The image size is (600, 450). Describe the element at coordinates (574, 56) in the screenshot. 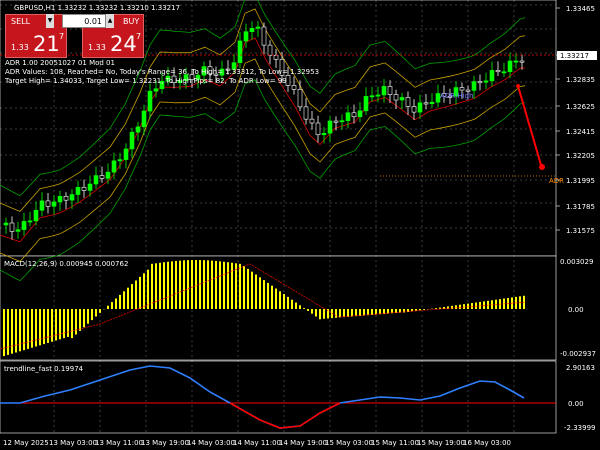

I see `current-price-value: 1.33217` at that location.